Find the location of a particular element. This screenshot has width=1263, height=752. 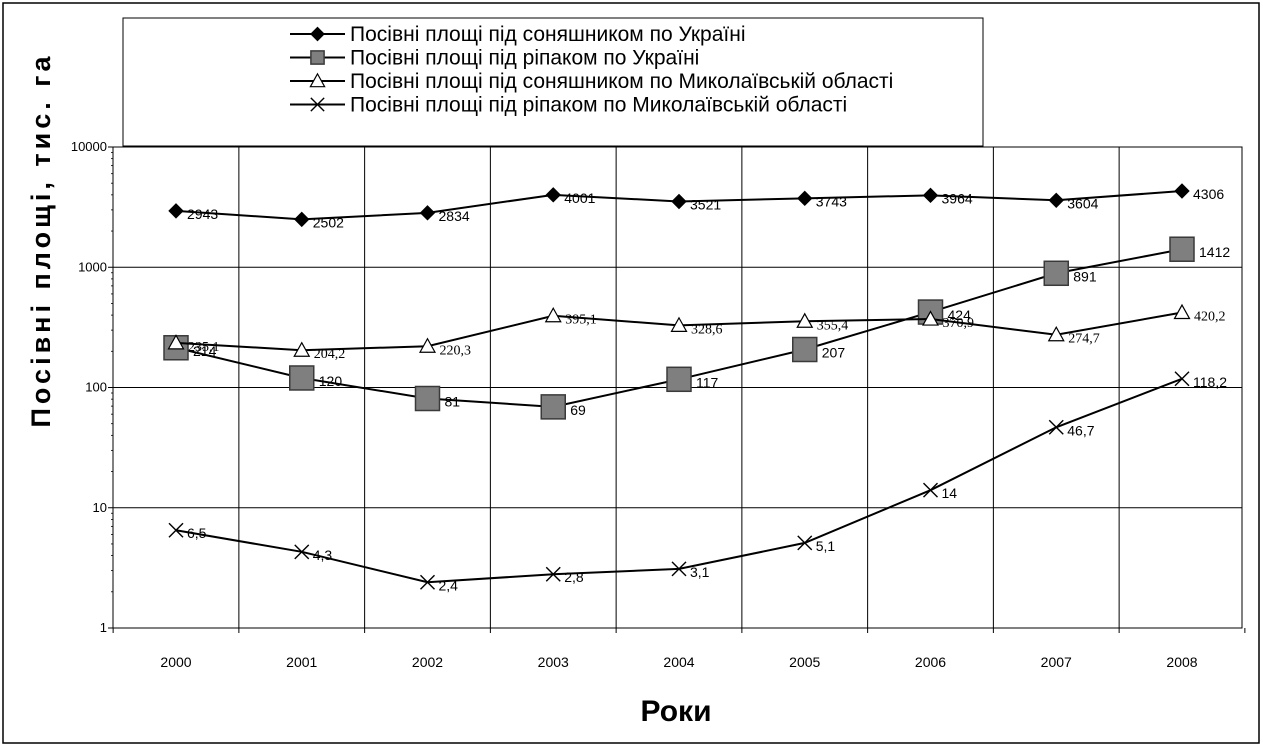

data-label: 3964 is located at coordinates (957, 198).